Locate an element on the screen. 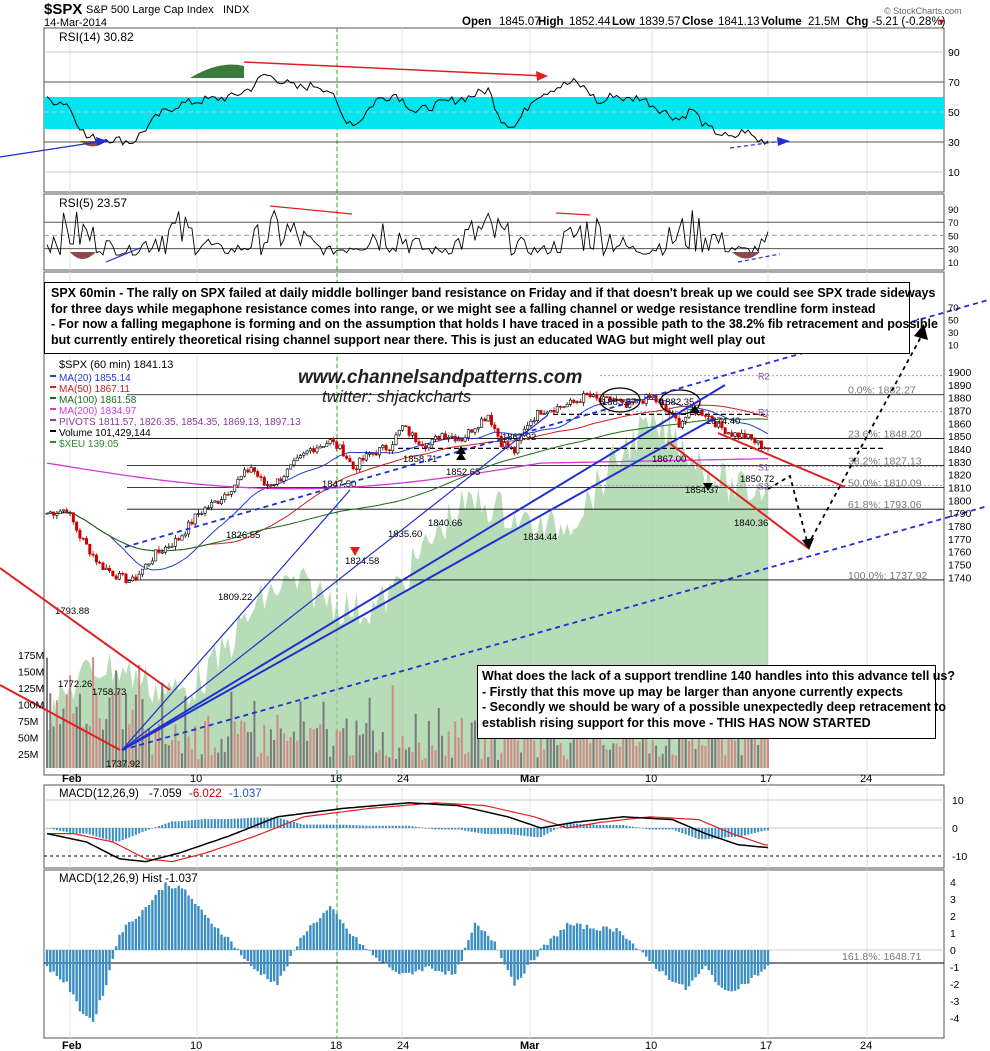  macd-tick-label: -10 is located at coordinates (959, 857).